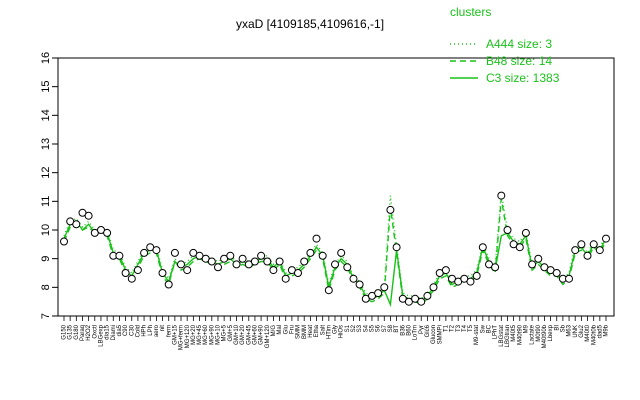 The height and width of the screenshot is (400, 640). Describe the element at coordinates (249, 334) in the screenshot. I see `x-tick-label: GM+45` at that location.